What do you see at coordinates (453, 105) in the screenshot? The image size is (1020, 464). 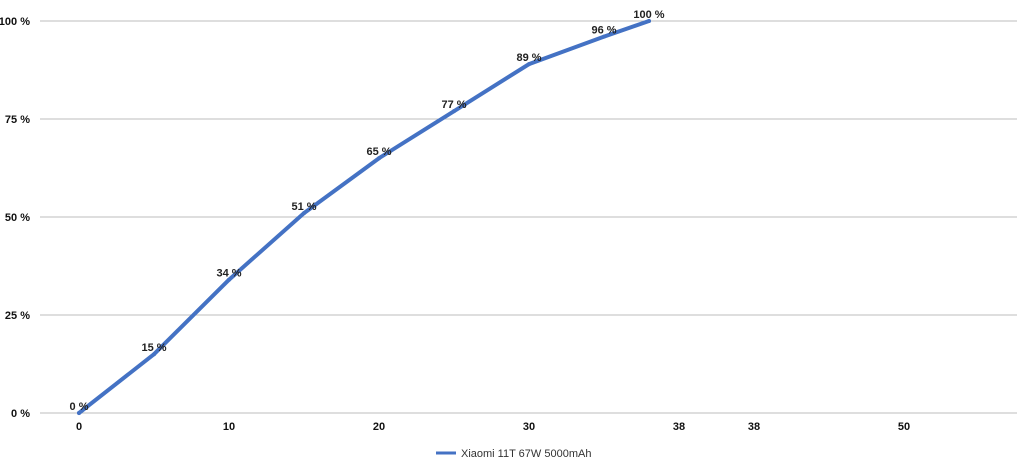 I see `data-label: 77 %` at bounding box center [453, 105].